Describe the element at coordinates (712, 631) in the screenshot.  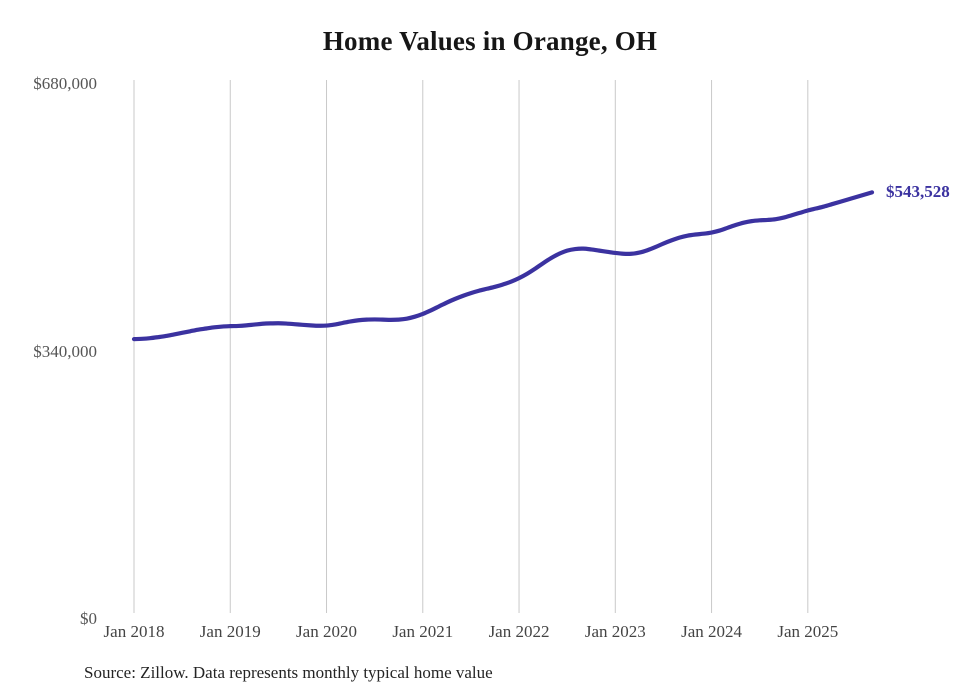
I see `x-tick-label-jan-2024: Jan 2024` at that location.